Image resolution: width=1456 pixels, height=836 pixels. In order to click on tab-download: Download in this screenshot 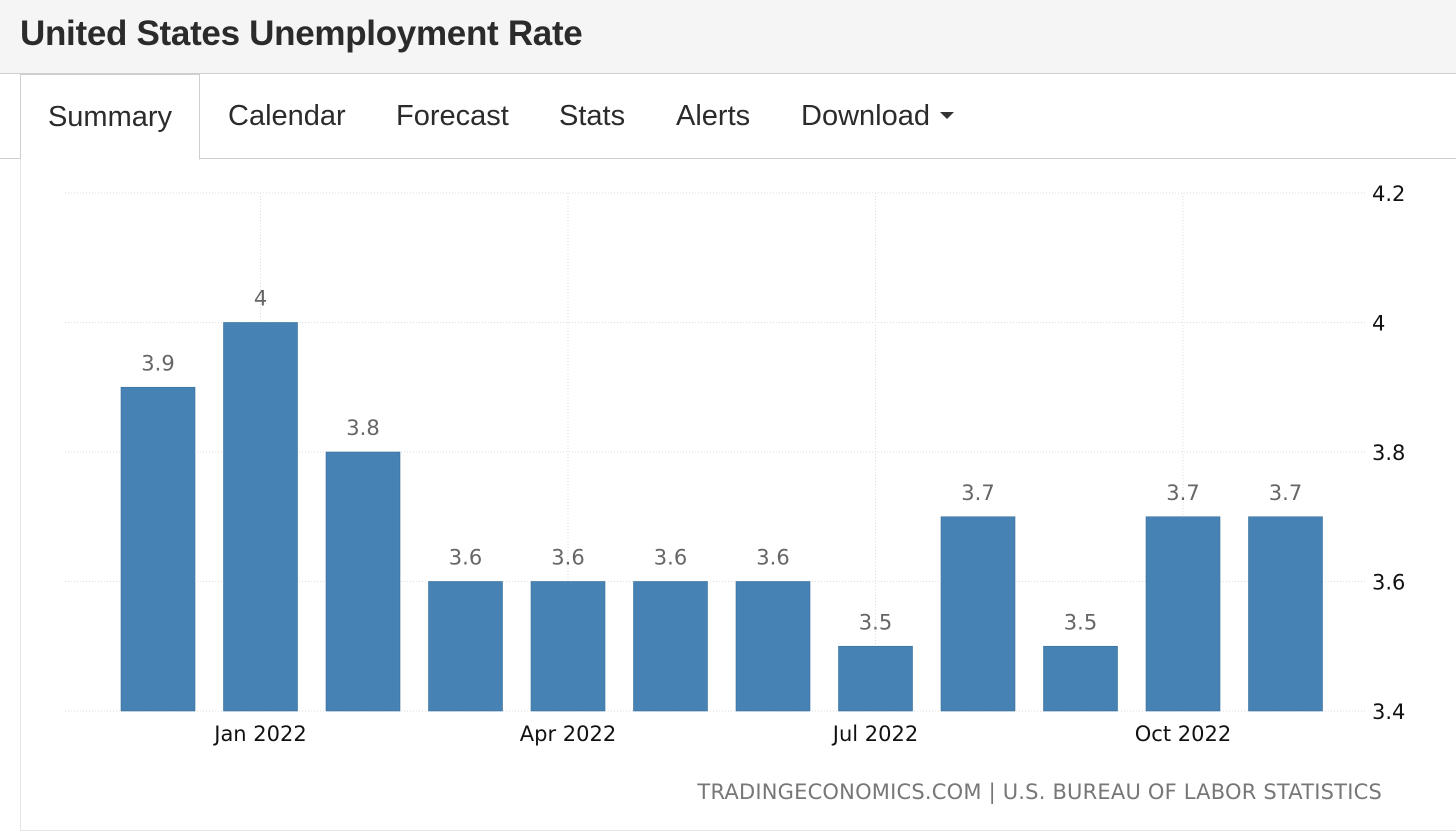, I will do `click(877, 116)`.